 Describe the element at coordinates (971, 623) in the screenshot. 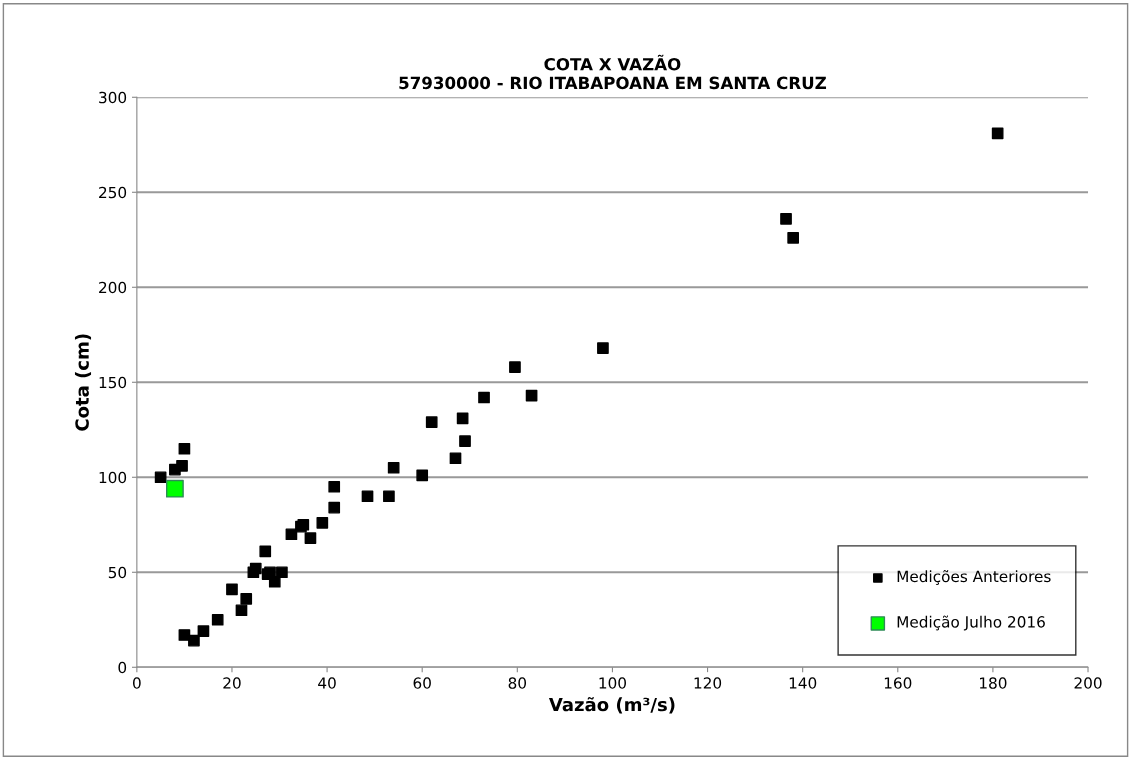

I see `legend-label: Medição Julho 2016` at that location.